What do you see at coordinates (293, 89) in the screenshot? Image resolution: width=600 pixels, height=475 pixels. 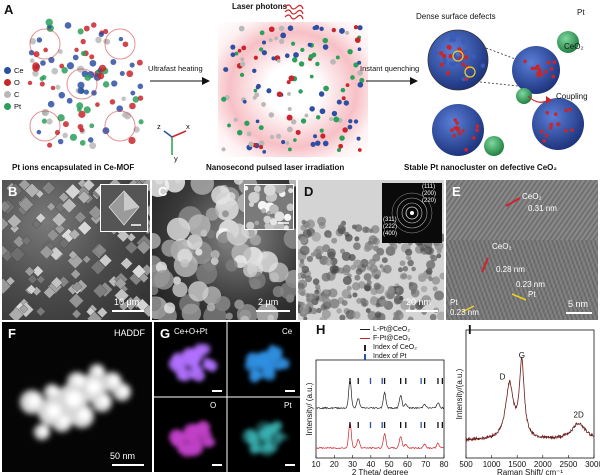 I see `laser-particles` at bounding box center [293, 89].